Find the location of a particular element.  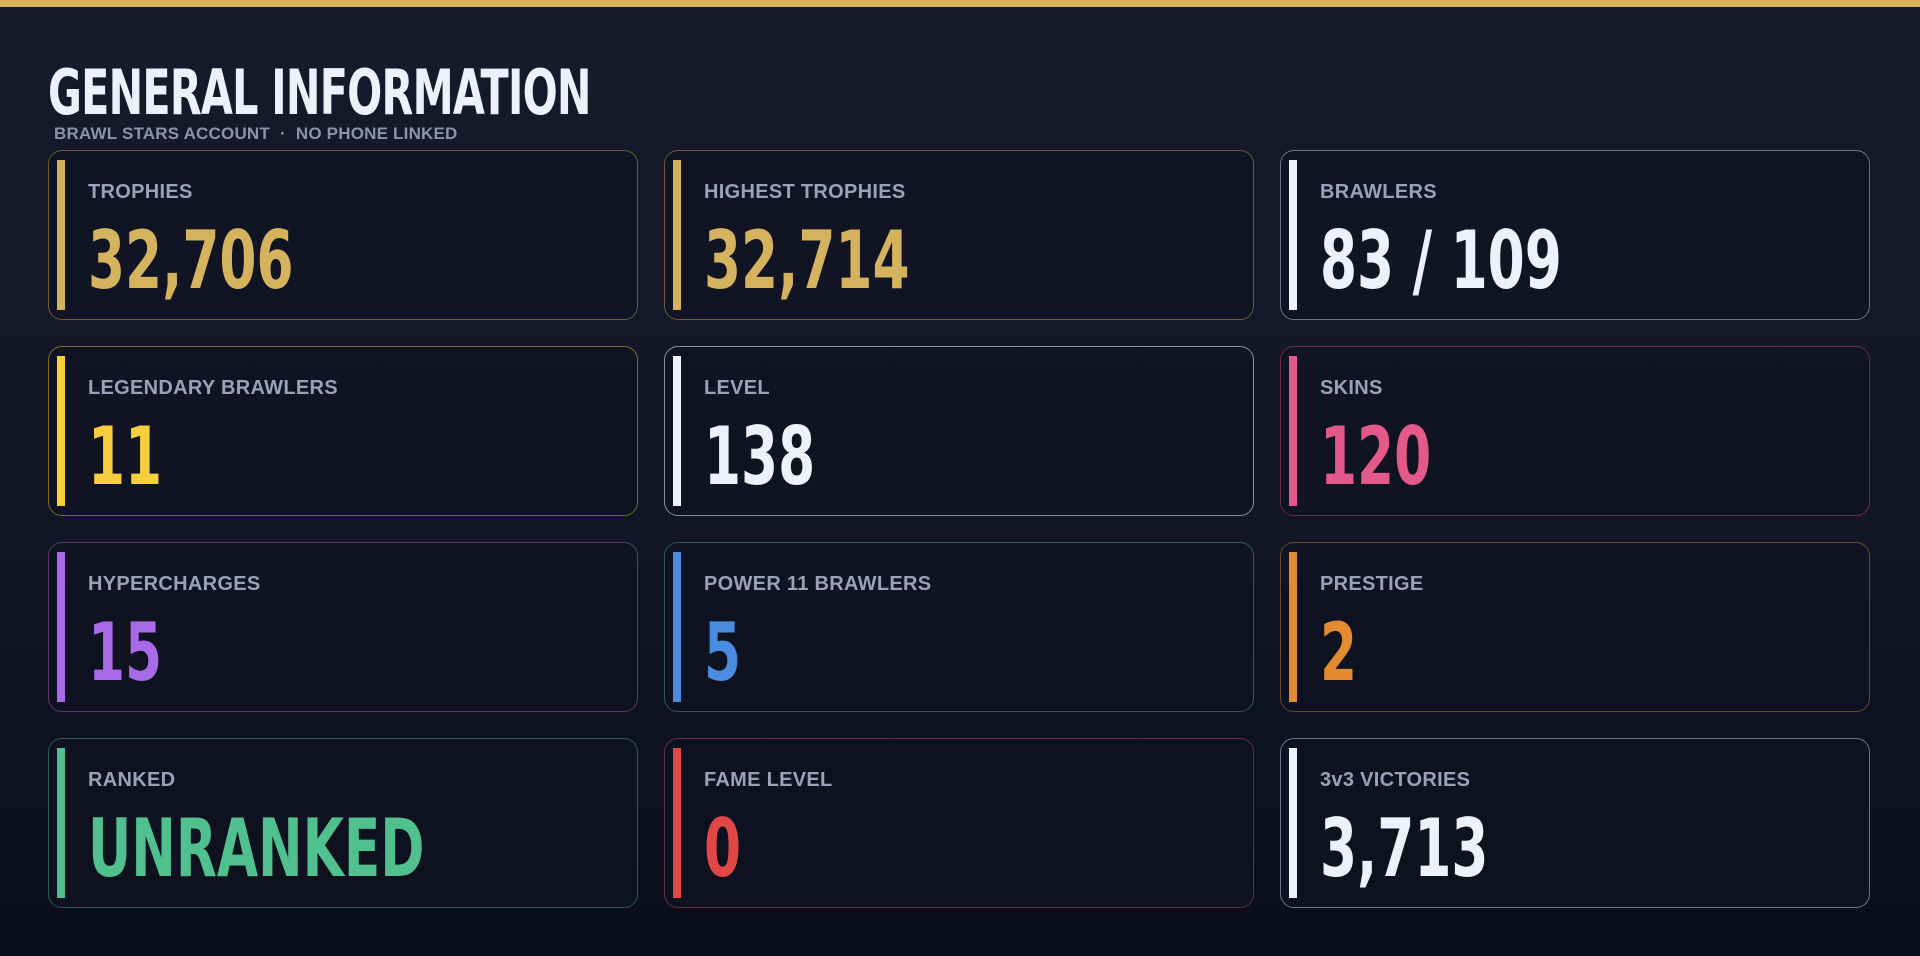

stat-label: FAME LEVEL is located at coordinates (768, 780).